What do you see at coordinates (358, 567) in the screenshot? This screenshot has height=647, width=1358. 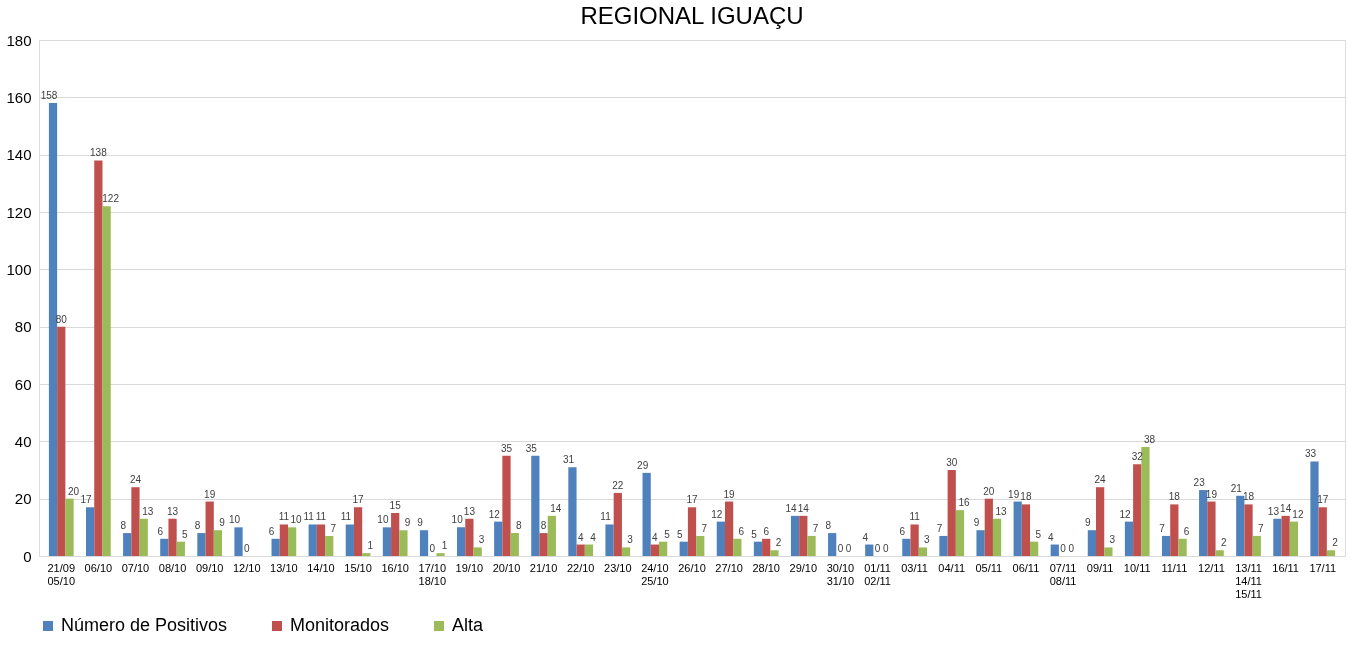 I see `x-tick-label: 15/10` at bounding box center [358, 567].